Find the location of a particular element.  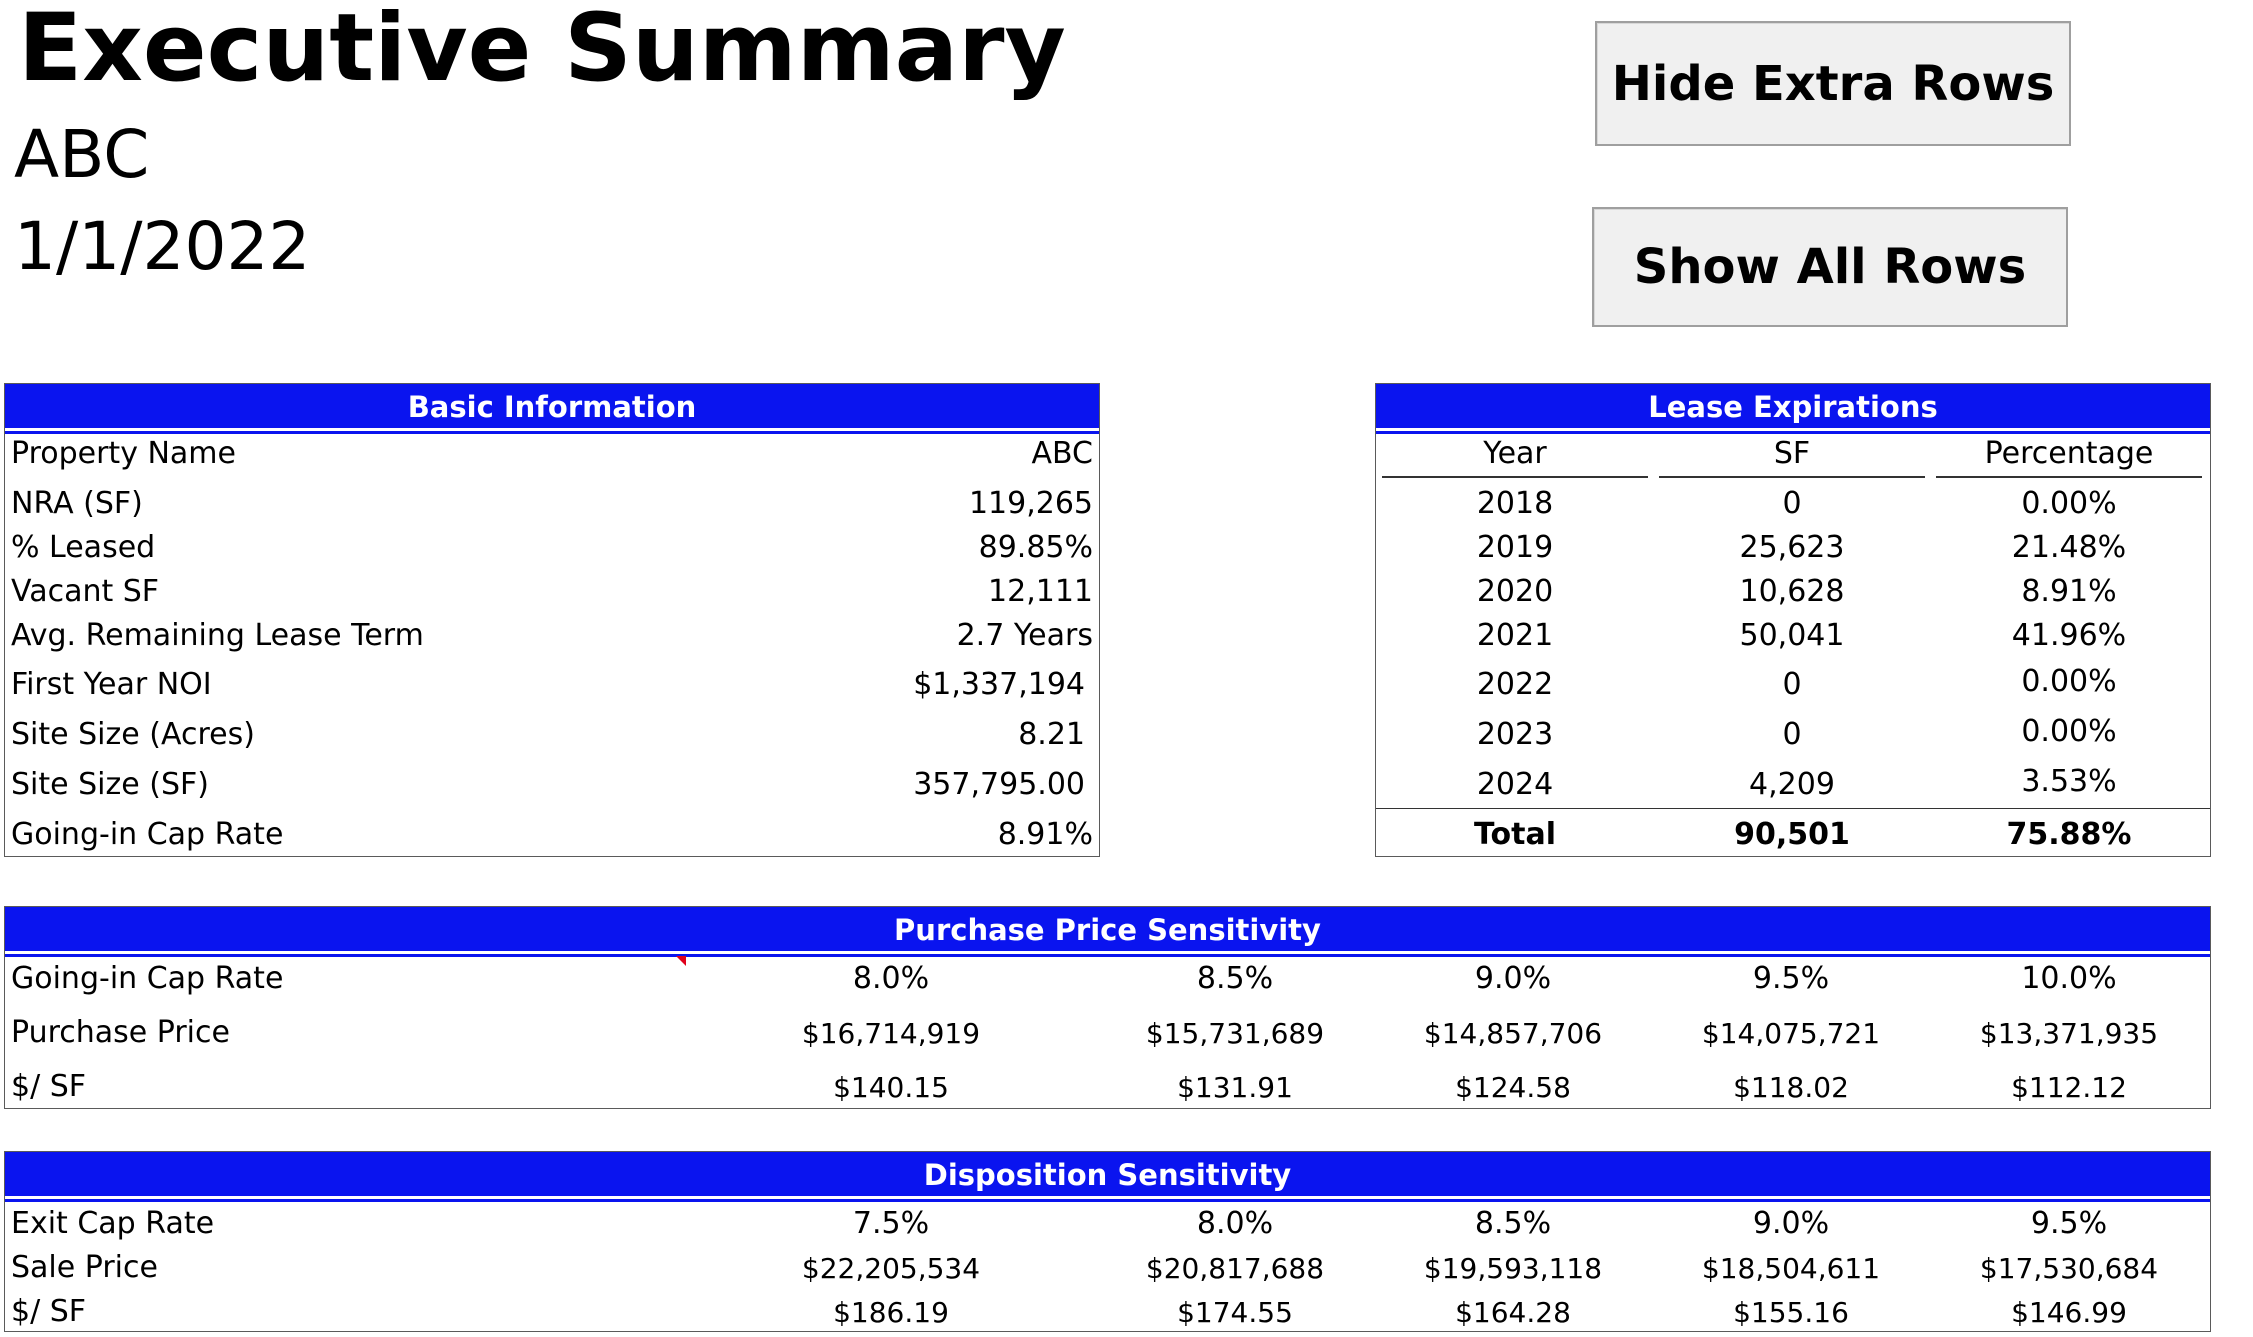

lease-sf: 10,628 is located at coordinates (1792, 591).